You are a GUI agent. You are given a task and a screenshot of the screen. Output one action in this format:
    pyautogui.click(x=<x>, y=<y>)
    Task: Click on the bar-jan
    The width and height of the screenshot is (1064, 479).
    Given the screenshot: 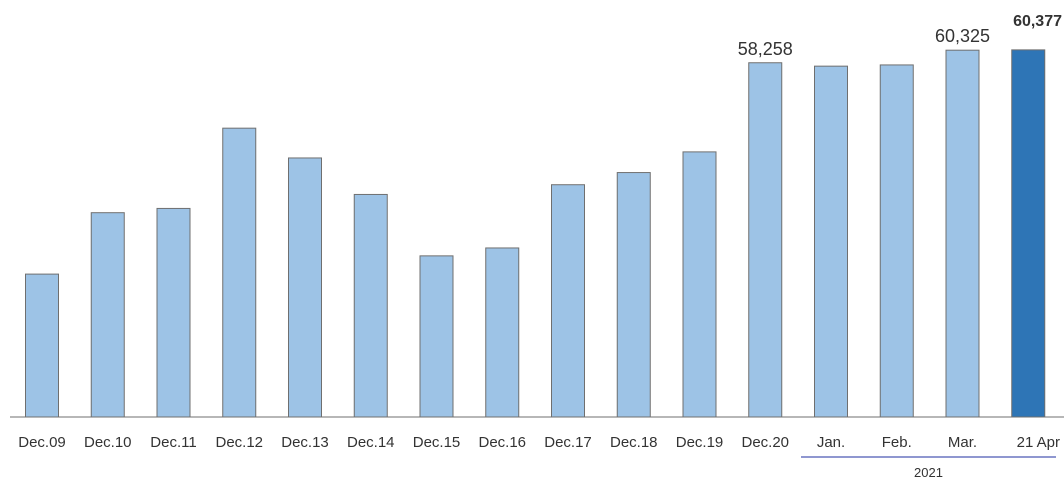 What is the action you would take?
    pyautogui.click(x=831, y=241)
    